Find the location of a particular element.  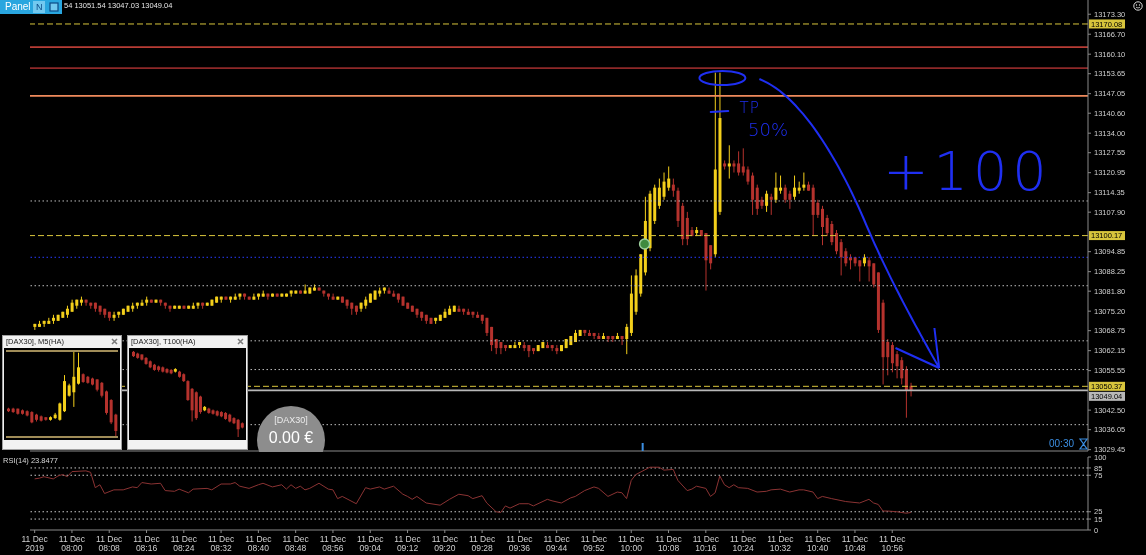

x-tick-label: 11 Dec 08:16 is located at coordinates (147, 543).